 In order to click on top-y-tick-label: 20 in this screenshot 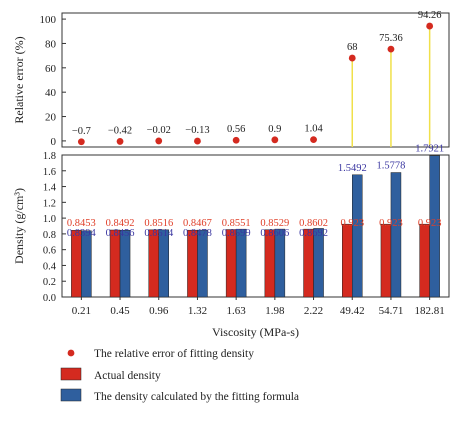, I will do `click(51, 118)`.